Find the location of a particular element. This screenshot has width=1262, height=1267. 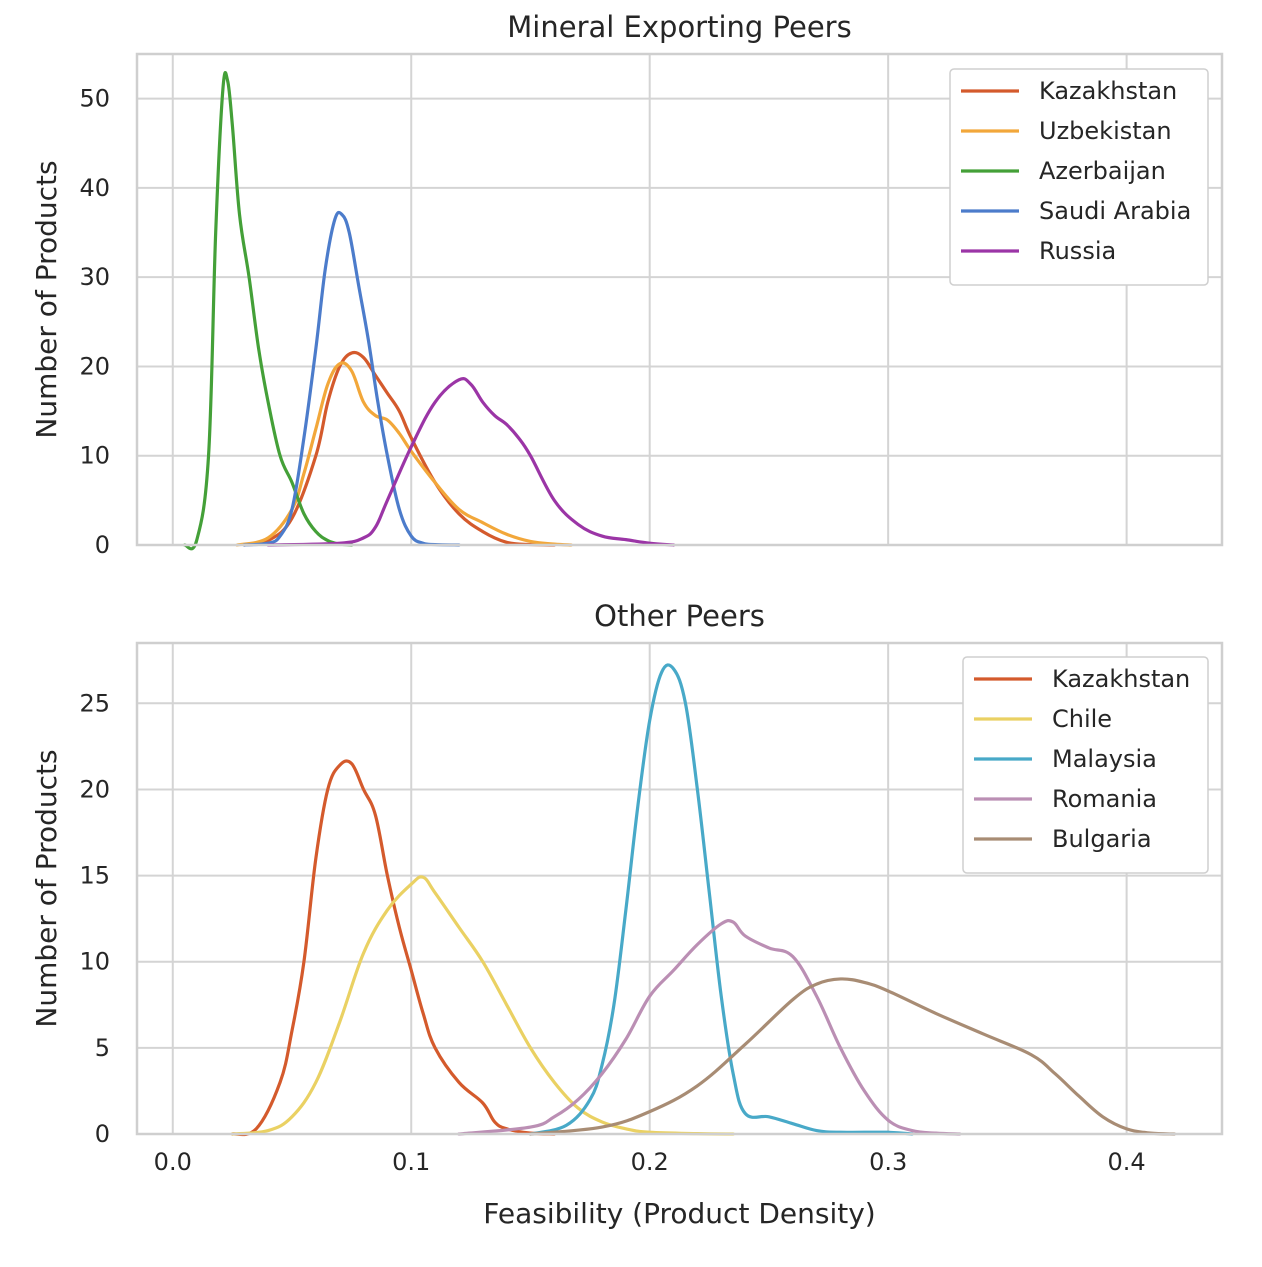

series-line-malaysia is located at coordinates (721, 899).